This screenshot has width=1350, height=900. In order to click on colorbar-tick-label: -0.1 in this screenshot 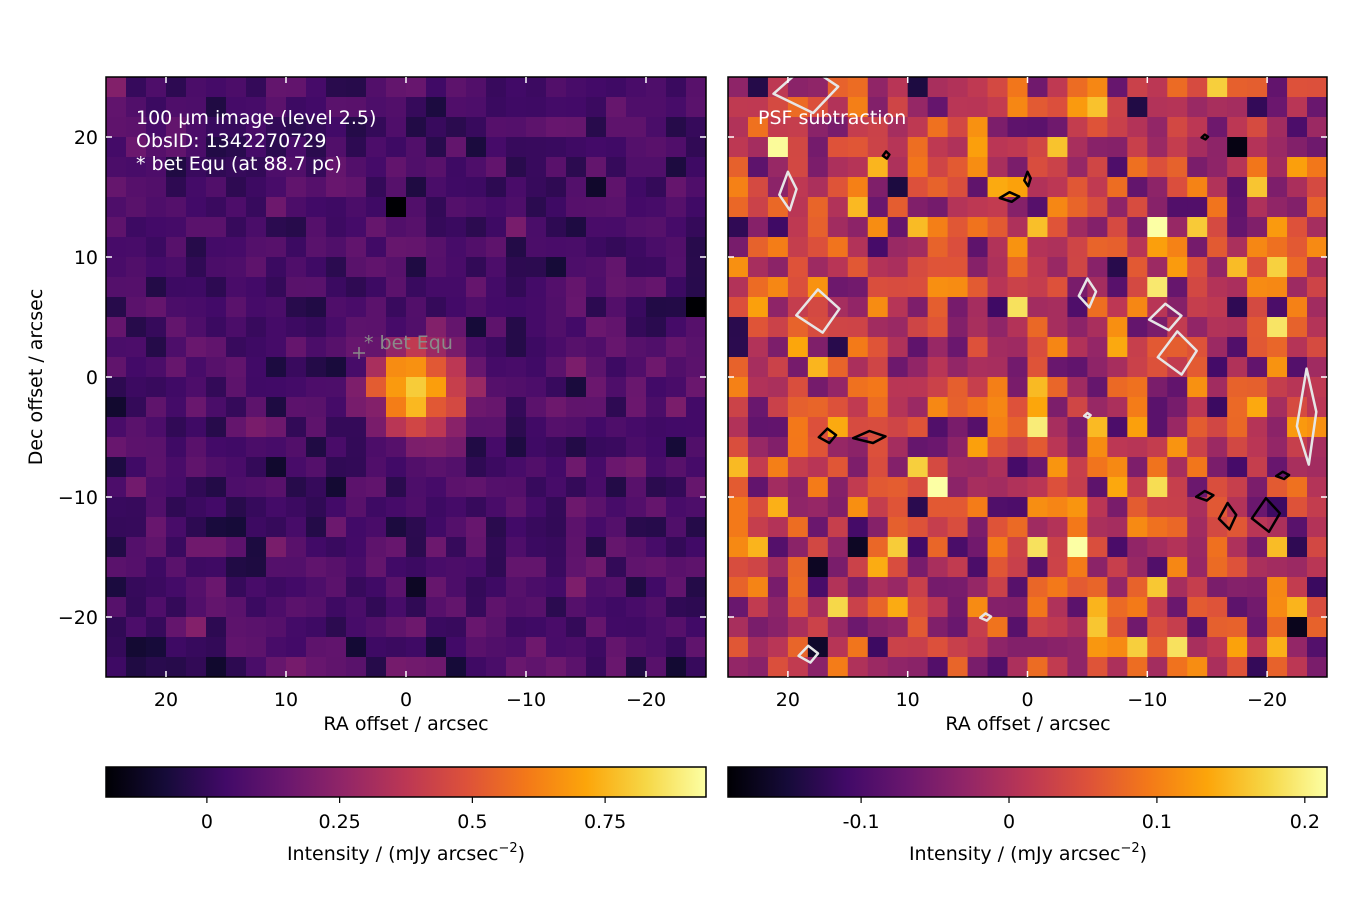, I will do `click(861, 822)`.